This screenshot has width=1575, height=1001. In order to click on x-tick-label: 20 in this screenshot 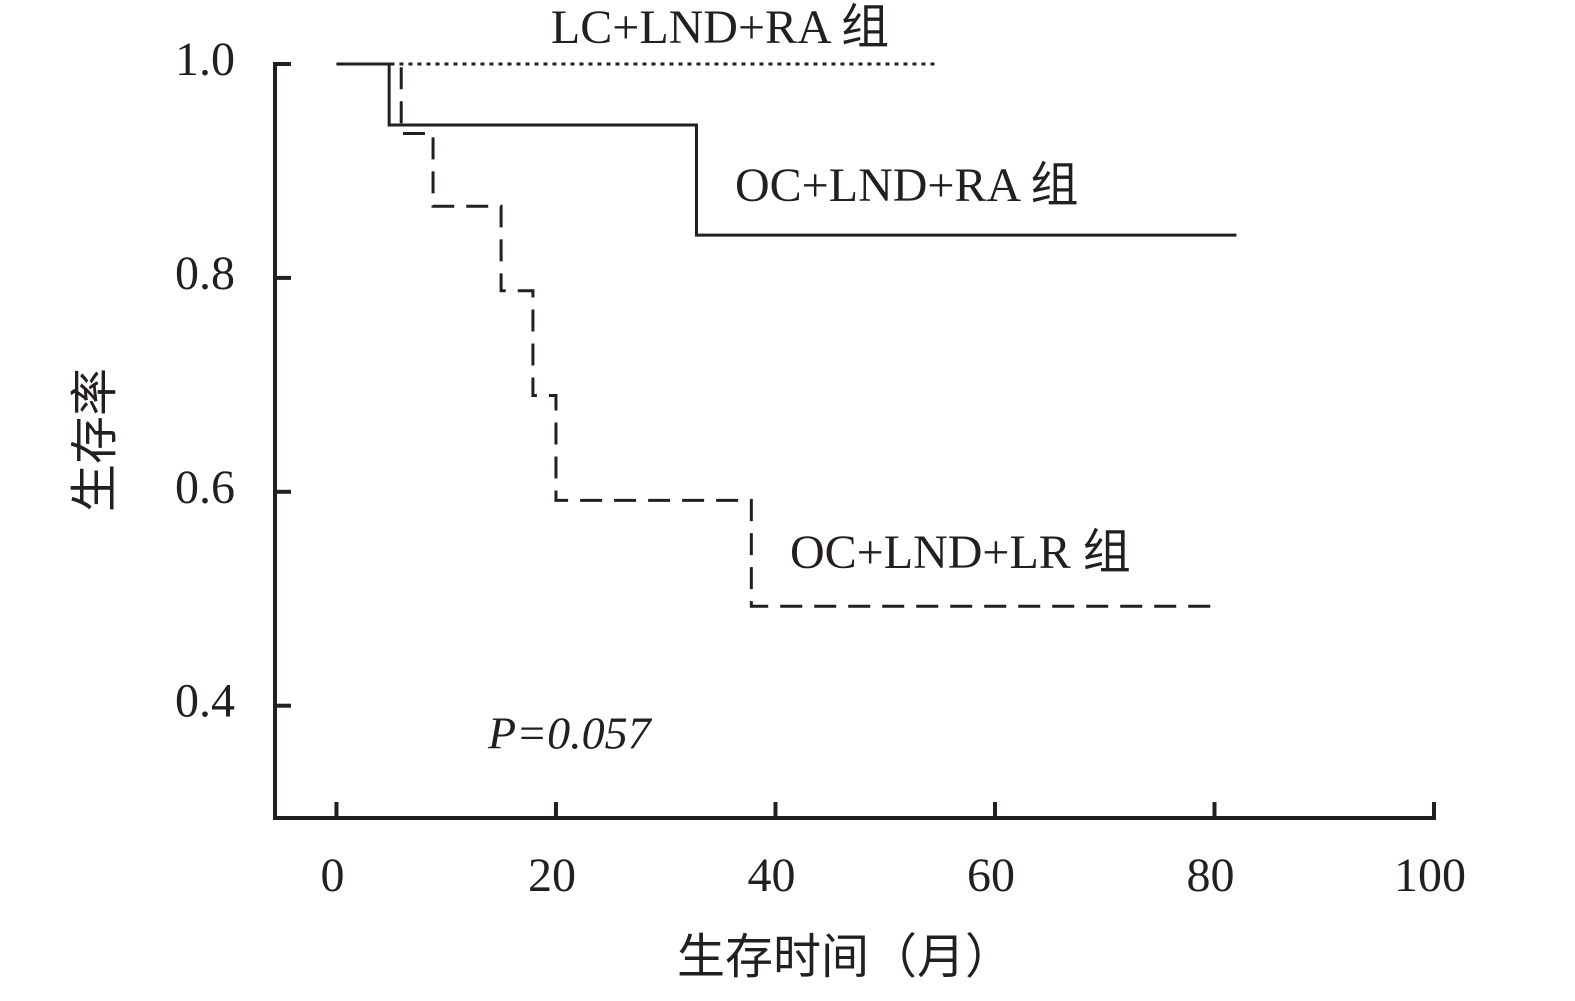, I will do `click(552, 875)`.